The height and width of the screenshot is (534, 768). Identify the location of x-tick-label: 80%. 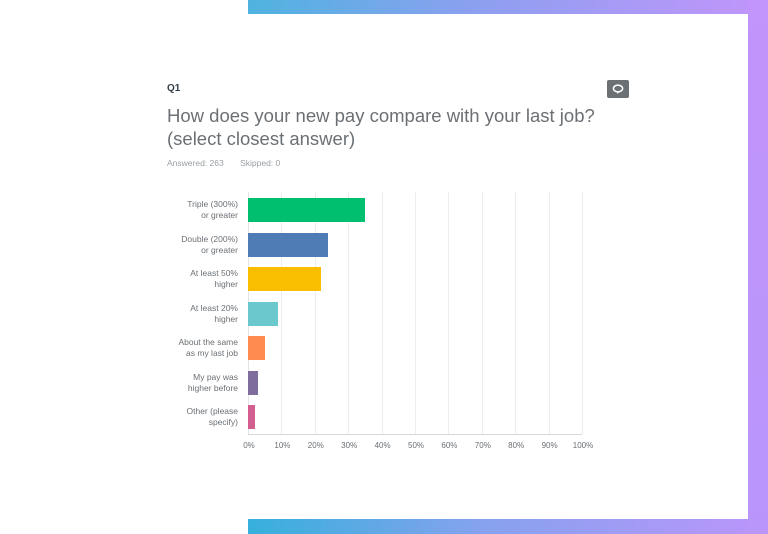
(516, 445).